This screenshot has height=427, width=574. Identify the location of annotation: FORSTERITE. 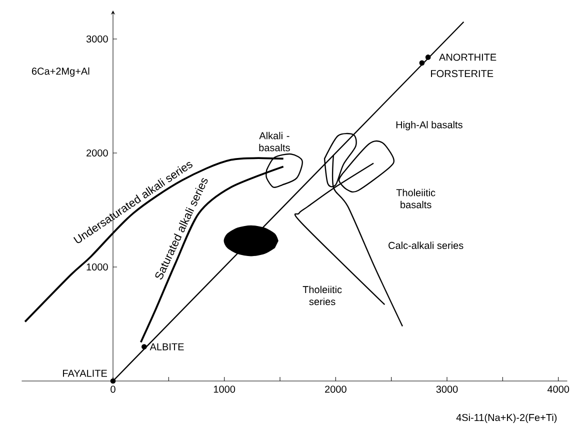
(462, 74).